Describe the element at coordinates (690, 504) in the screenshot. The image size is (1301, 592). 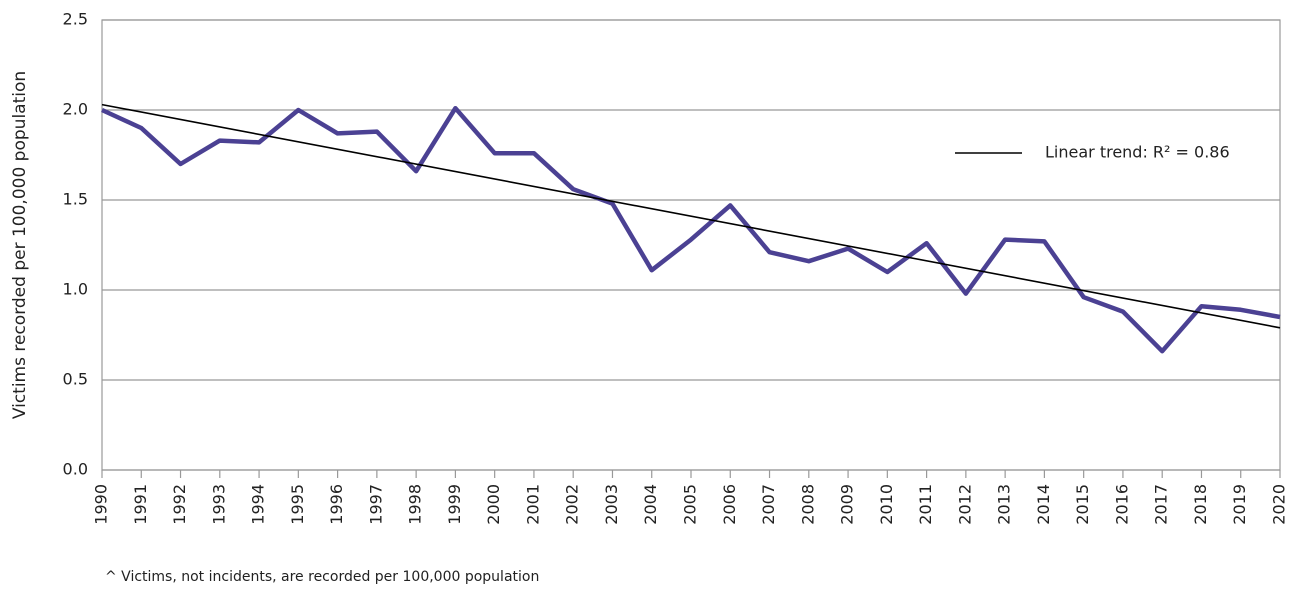
I see `x-tick-label: 2005` at that location.